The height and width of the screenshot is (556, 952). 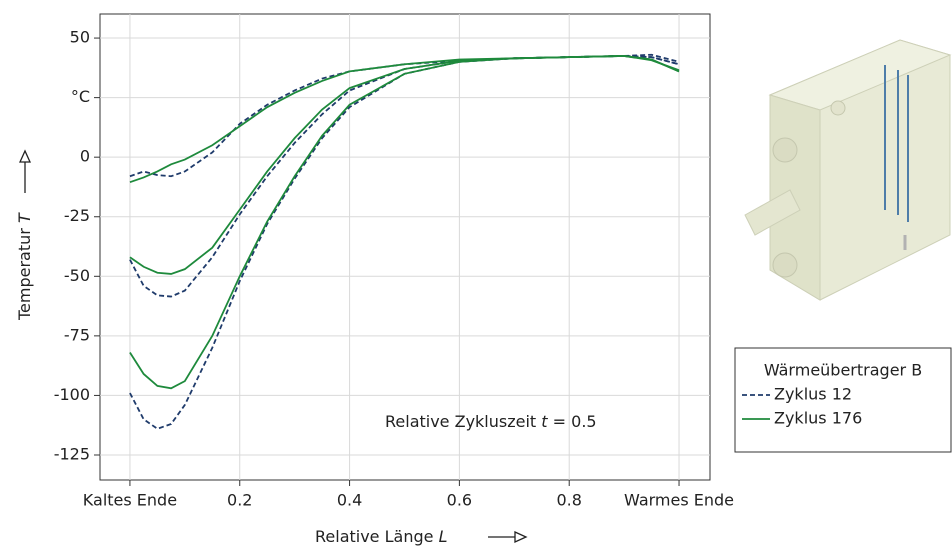 What do you see at coordinates (818, 418) in the screenshot?
I see `legend-label: Zyklus 176` at bounding box center [818, 418].